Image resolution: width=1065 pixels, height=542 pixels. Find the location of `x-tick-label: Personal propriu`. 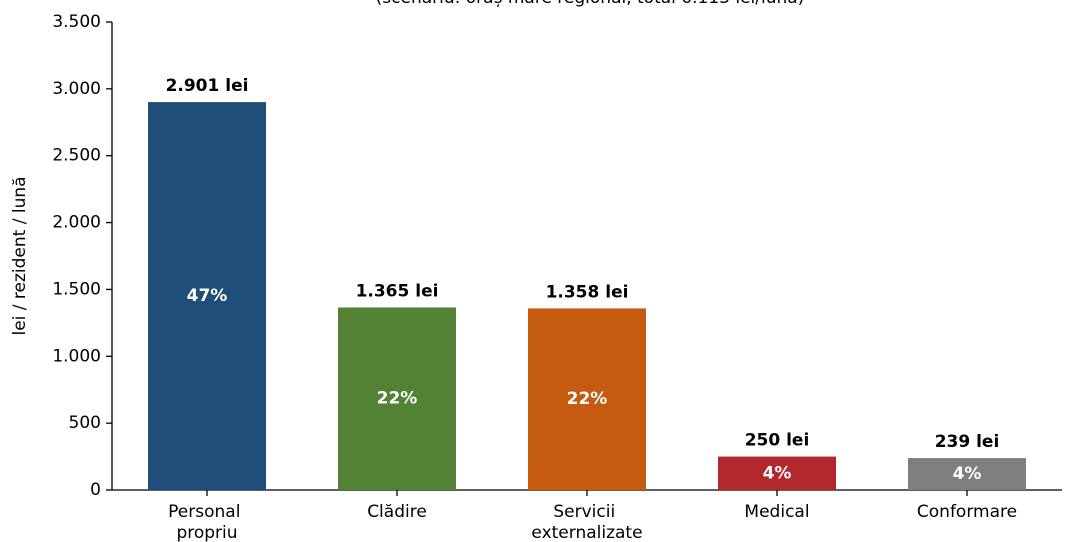

x-tick-label: Personal propriu is located at coordinates (207, 522).